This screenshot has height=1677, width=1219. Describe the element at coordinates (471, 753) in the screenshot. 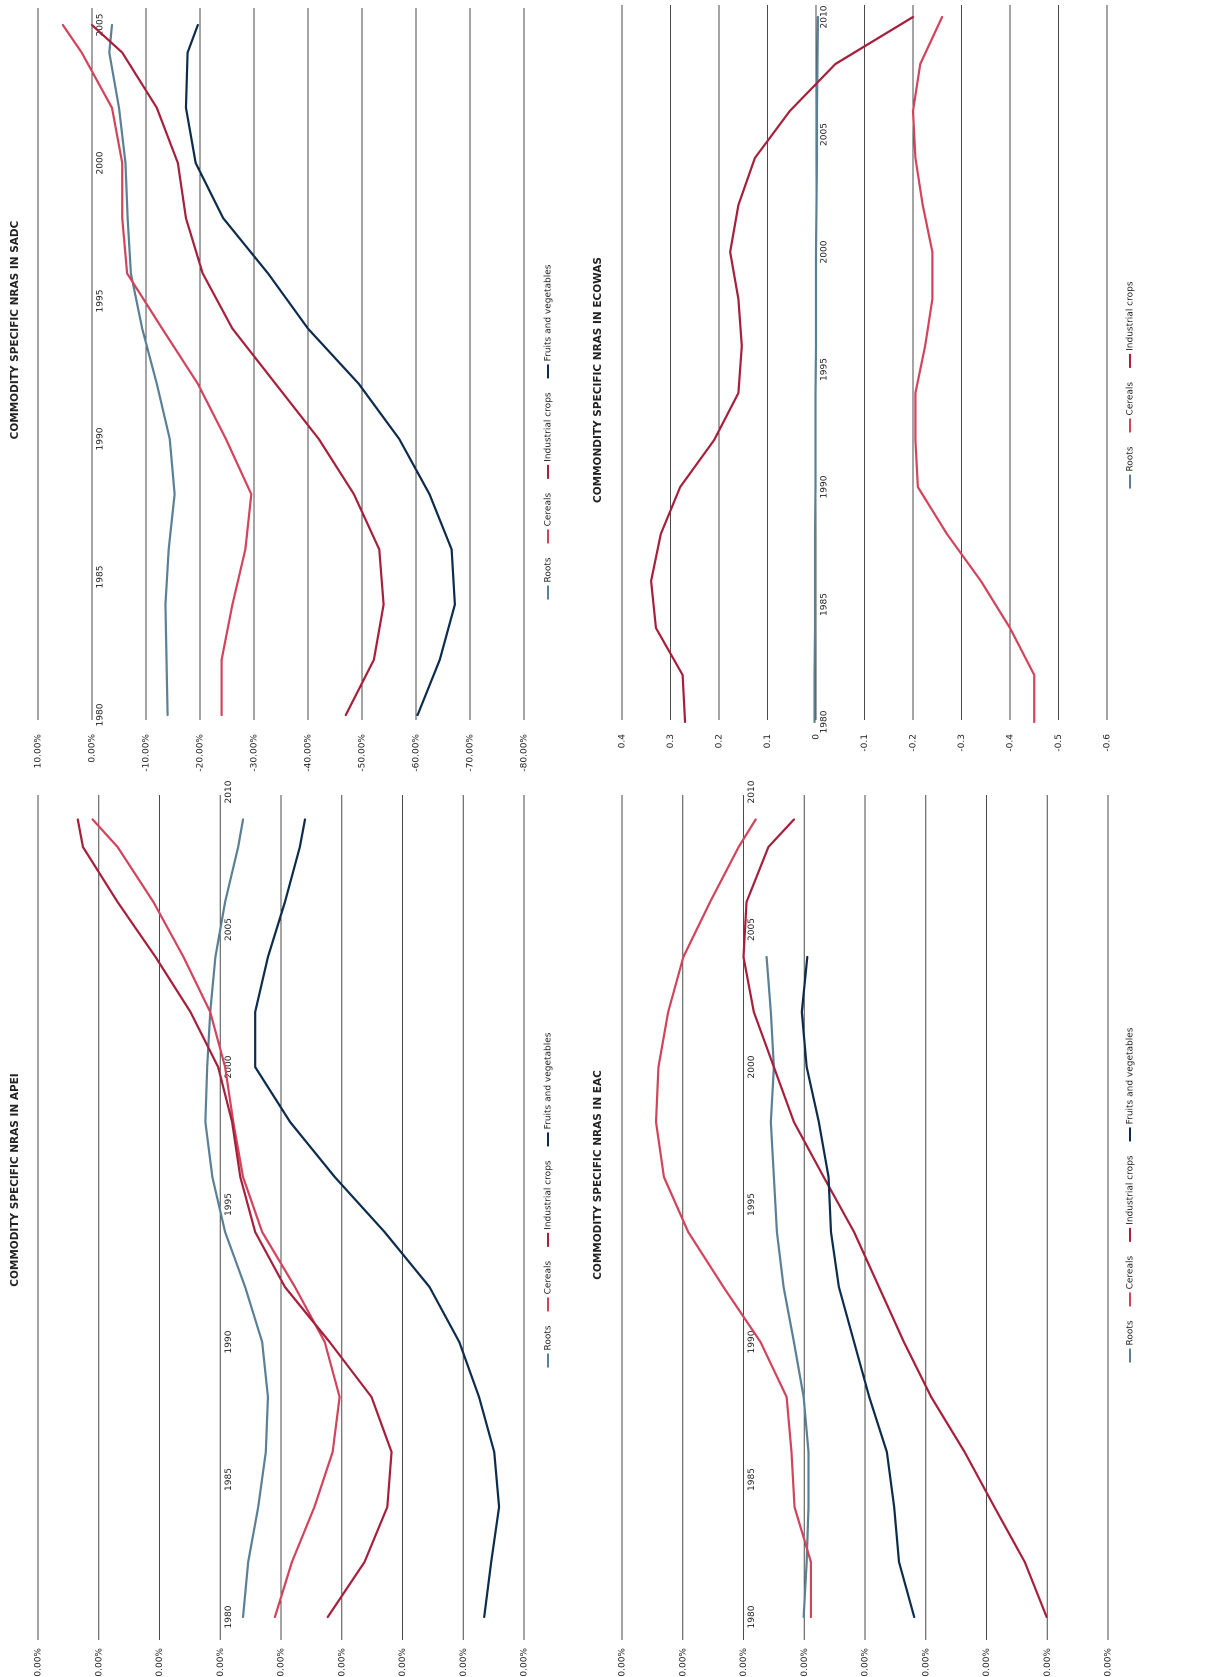

I see `y-tick-label: -70.00%` at that location.